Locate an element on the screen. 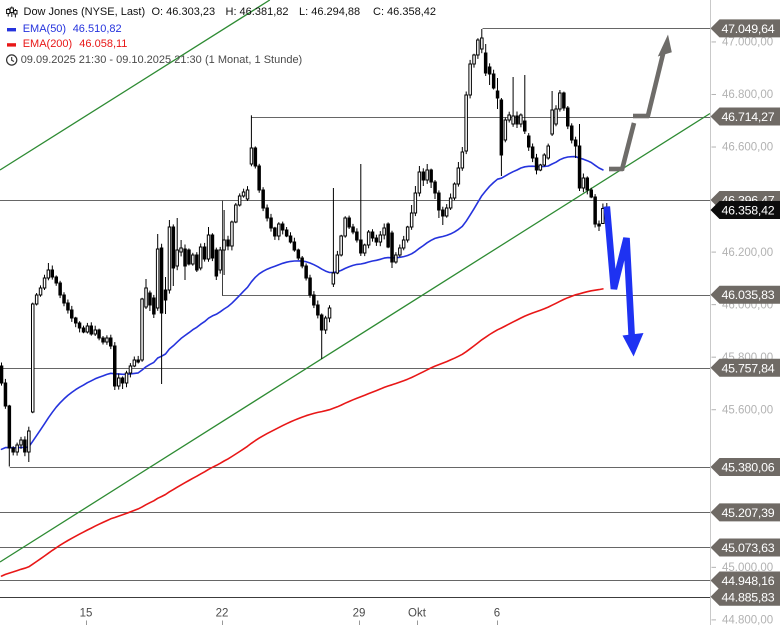  blue-arrow-shaft is located at coordinates (619, 272).